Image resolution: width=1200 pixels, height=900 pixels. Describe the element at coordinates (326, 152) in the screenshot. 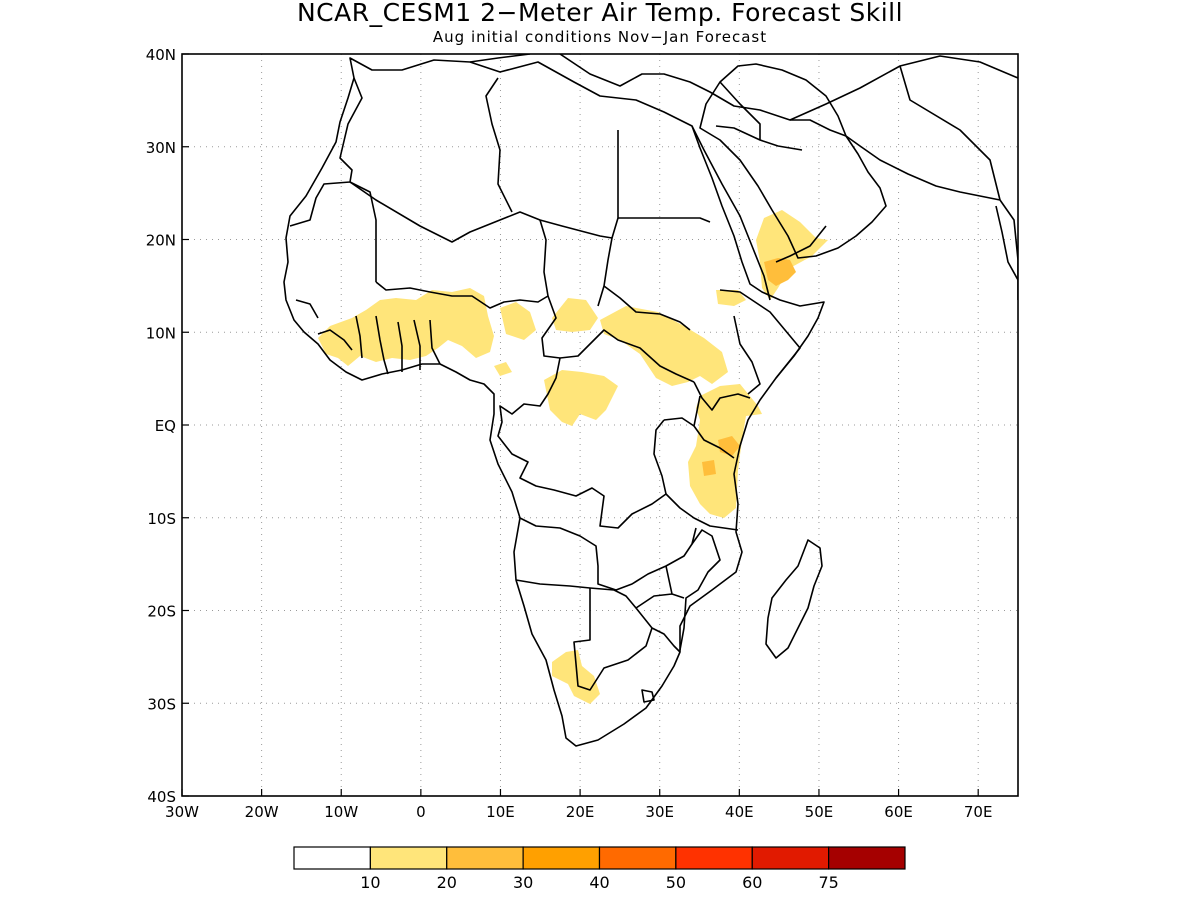

I see `border-morocco-algeria` at that location.